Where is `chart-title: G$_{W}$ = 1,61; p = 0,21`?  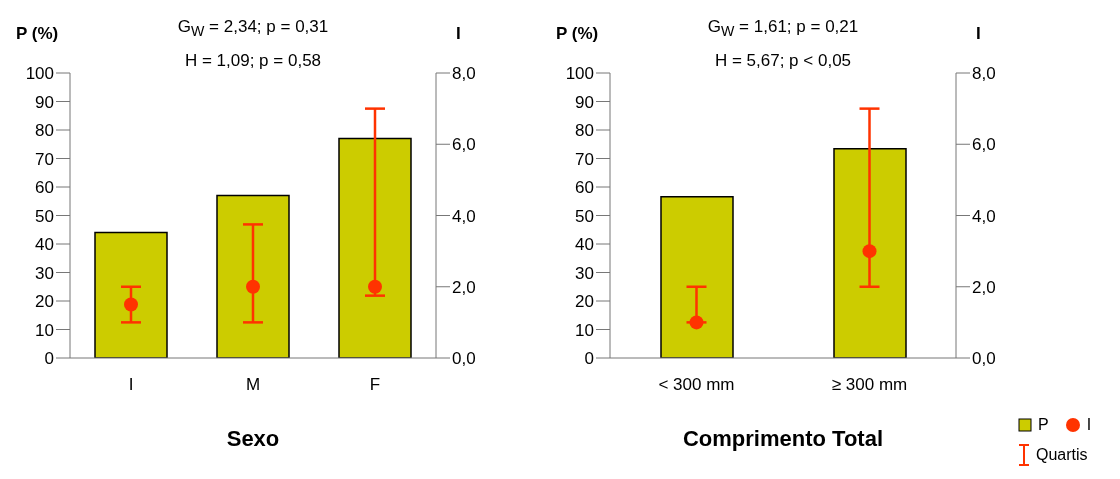
chart-title: G$_{W}$ = 1,61; p = 0,21 is located at coordinates (783, 28).